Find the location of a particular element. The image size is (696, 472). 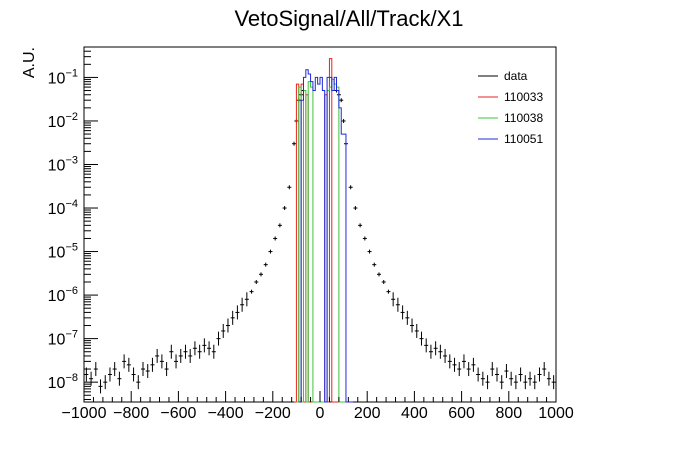

y-tick-label-exponent: −5 is located at coordinates (71, 248).